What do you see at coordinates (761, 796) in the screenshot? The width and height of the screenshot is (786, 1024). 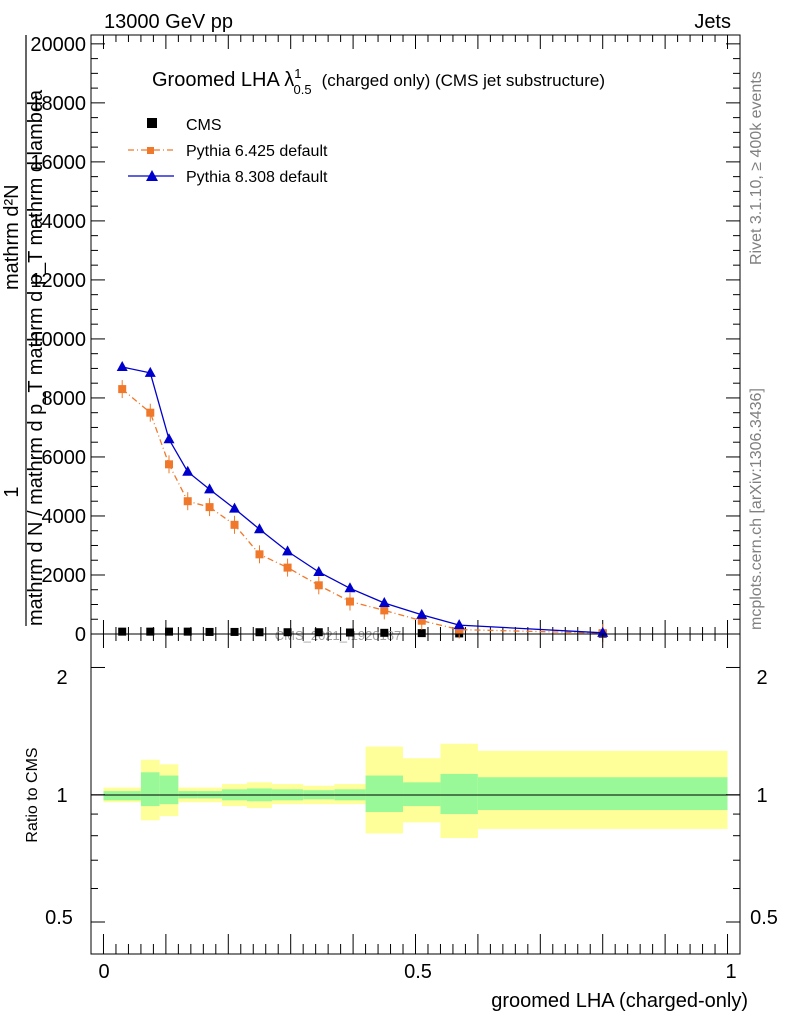 I see `ratio-tick-1-right: 1` at bounding box center [761, 796].